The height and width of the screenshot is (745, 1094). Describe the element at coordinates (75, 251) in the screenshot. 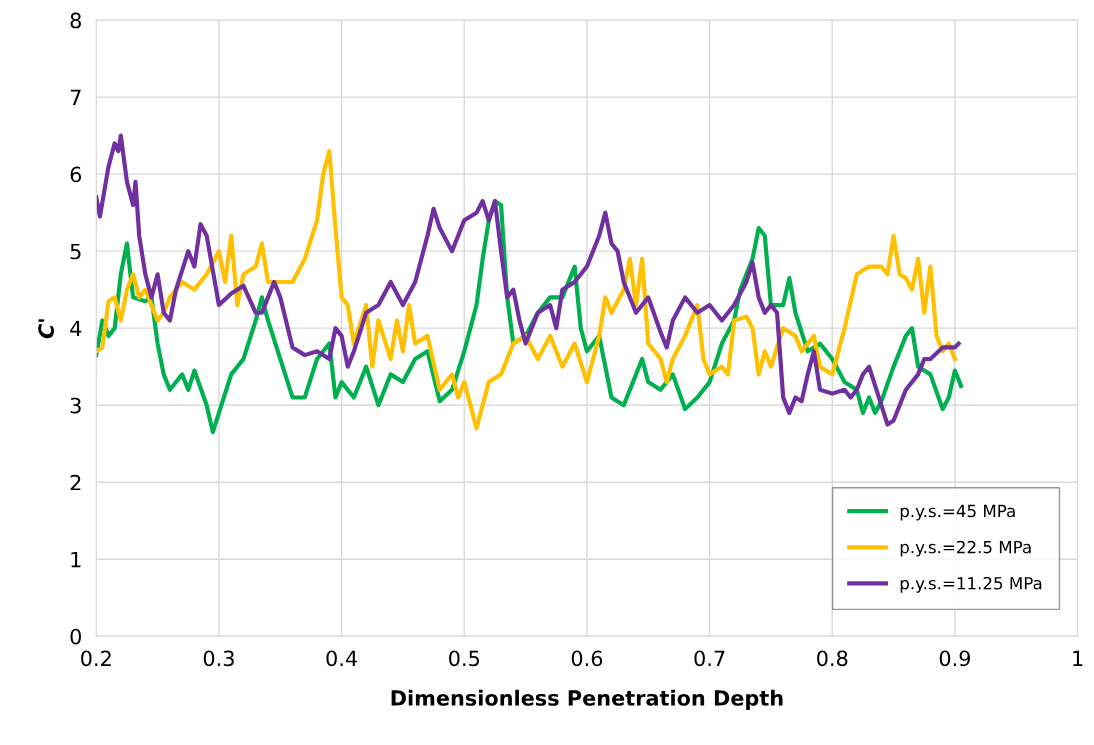

I see `y-tick-label: 5` at that location.